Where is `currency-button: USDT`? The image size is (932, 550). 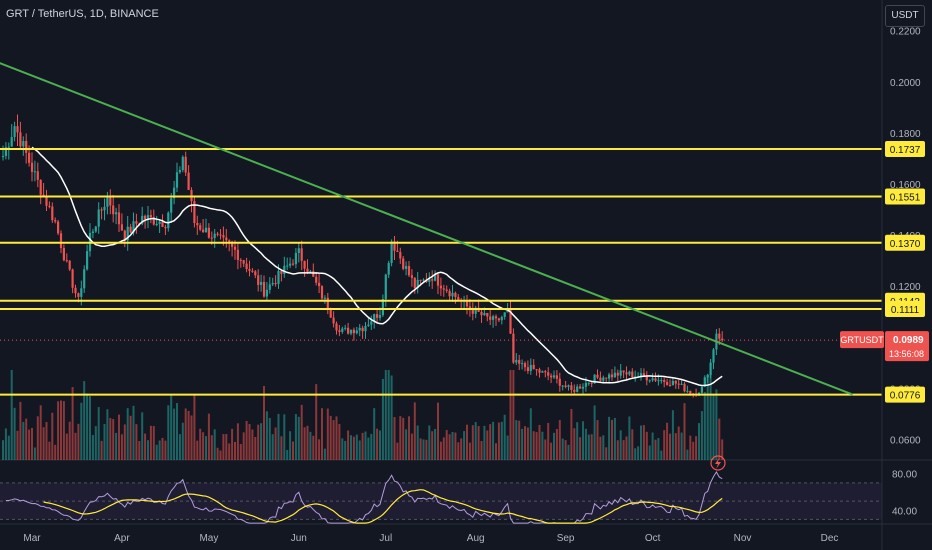 currency-button: USDT is located at coordinates (905, 16).